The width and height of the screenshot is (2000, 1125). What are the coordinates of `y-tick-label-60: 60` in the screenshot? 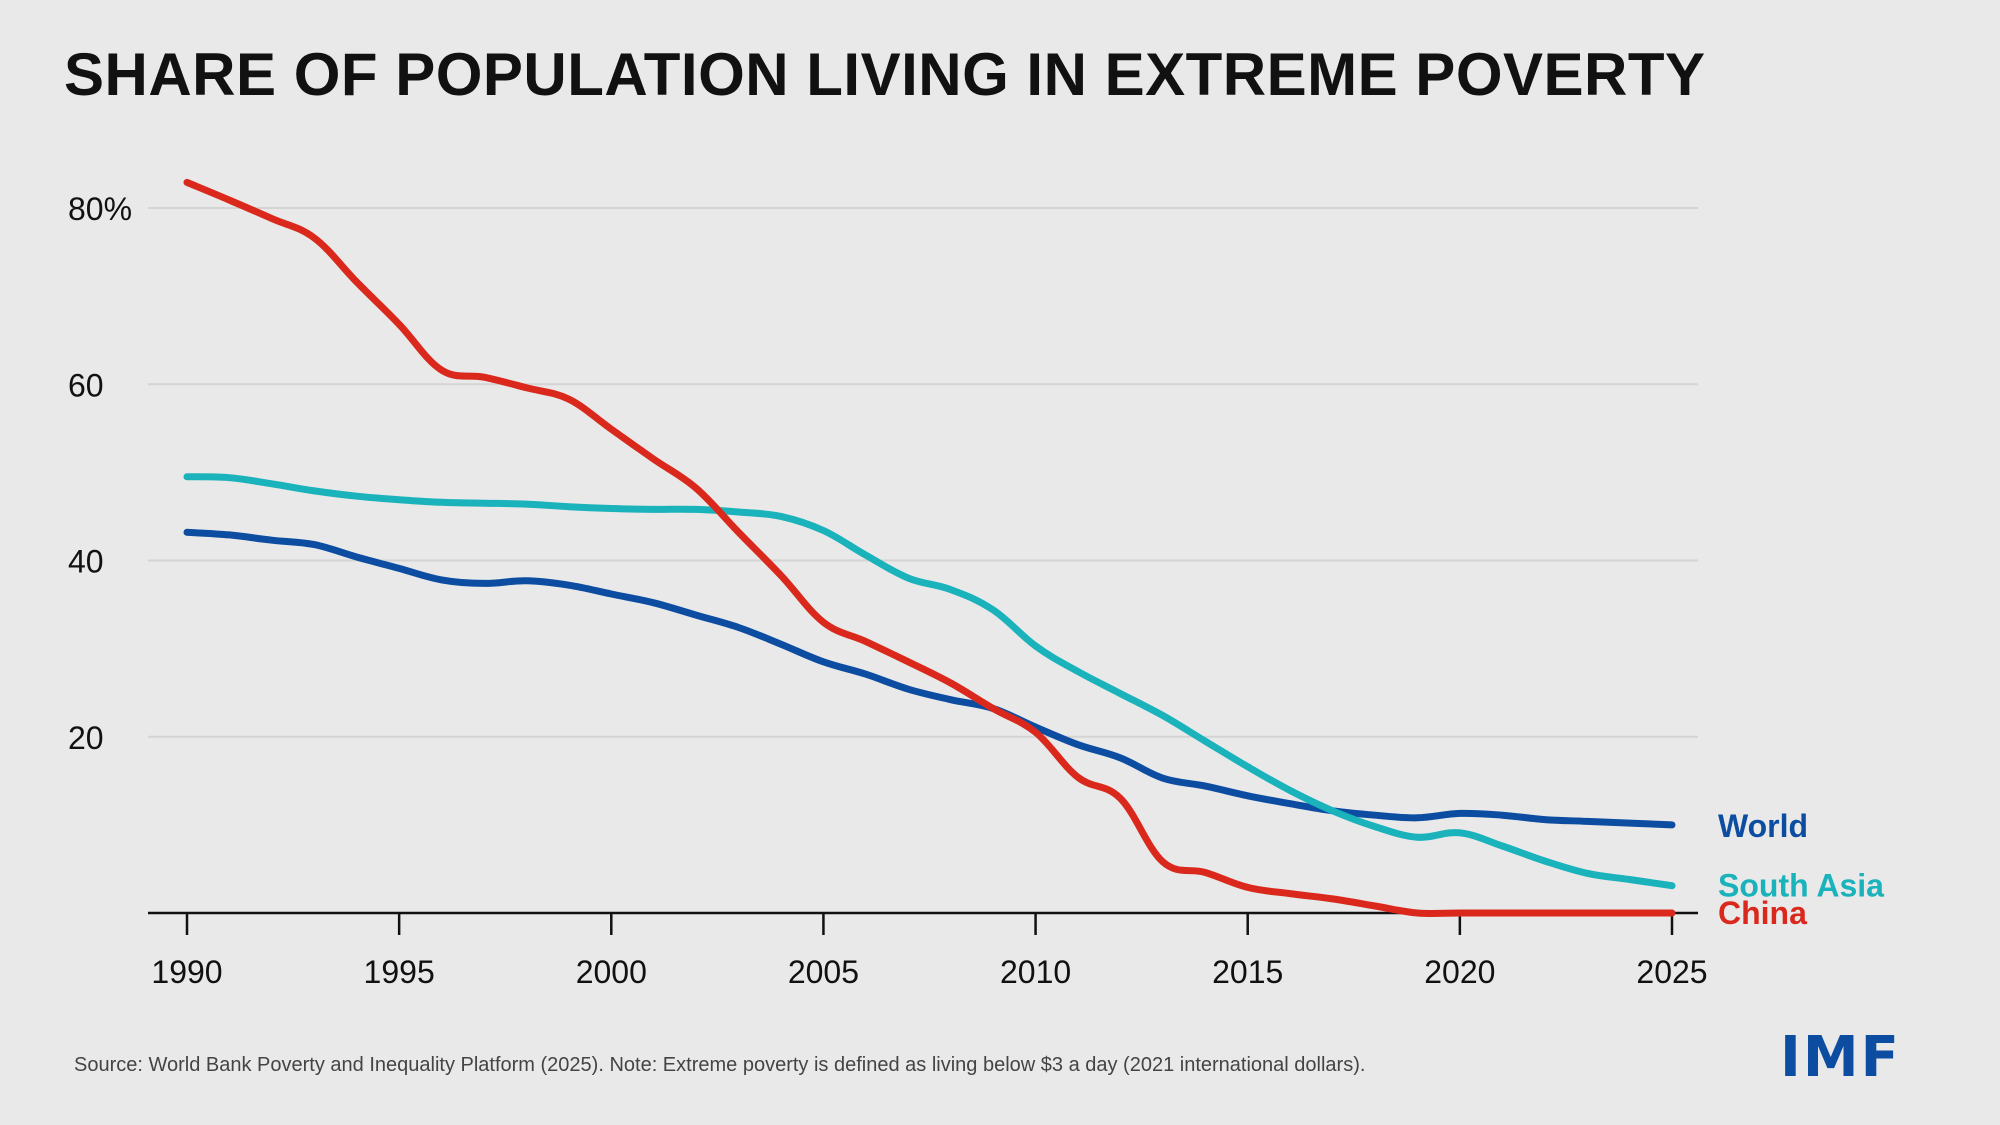 It's located at (86, 385).